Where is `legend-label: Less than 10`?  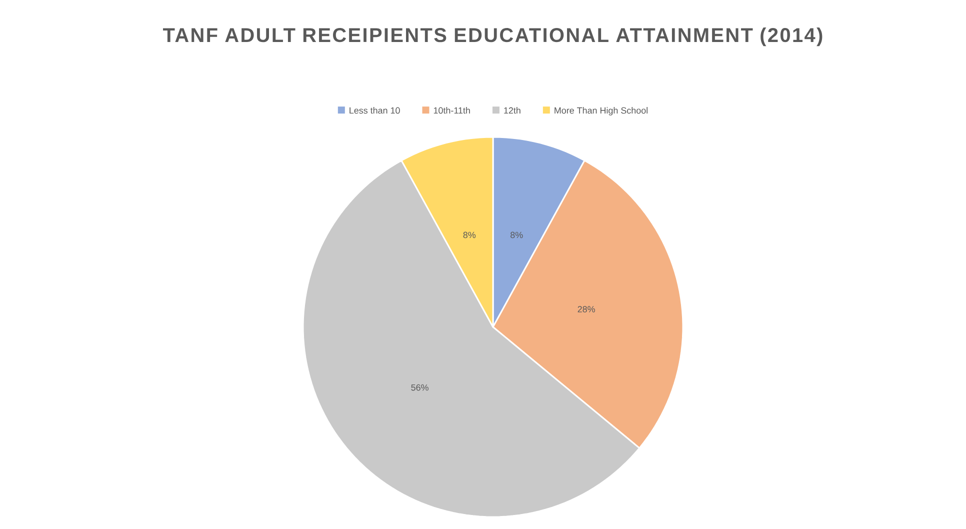 legend-label: Less than 10 is located at coordinates (375, 110).